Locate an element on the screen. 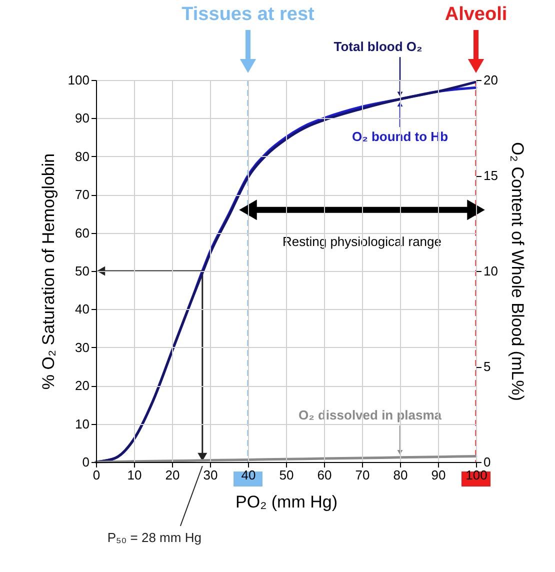 This screenshot has height=572, width=555. y2-axis-title: O₂ Content of Whole Blood (mL%) is located at coordinates (517, 271).